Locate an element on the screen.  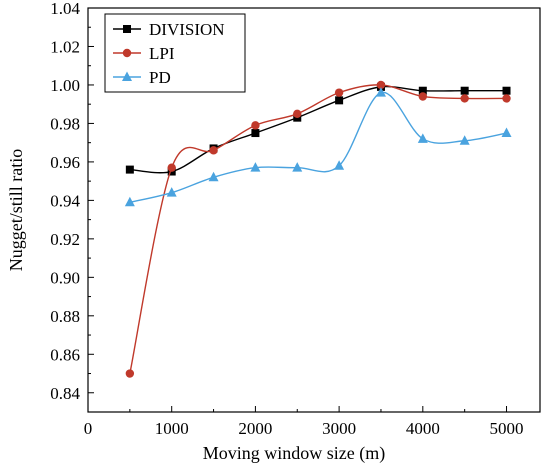
legend-marker-division is located at coordinates (127, 29).